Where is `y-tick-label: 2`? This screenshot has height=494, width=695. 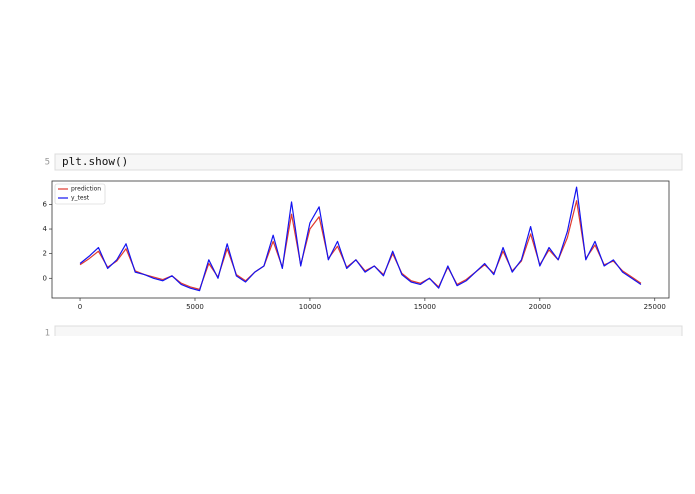
y-tick-label: 2 is located at coordinates (45, 254).